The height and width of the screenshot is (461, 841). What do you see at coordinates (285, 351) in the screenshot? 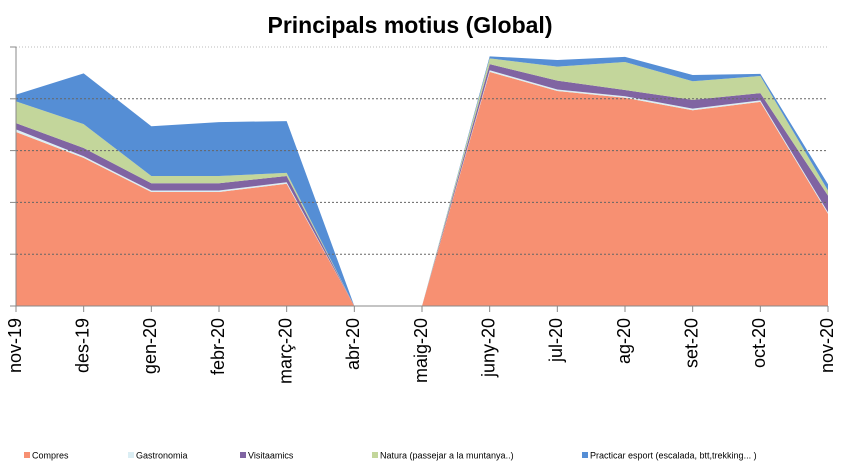
I see `x-tick-label: març-20` at bounding box center [285, 351].